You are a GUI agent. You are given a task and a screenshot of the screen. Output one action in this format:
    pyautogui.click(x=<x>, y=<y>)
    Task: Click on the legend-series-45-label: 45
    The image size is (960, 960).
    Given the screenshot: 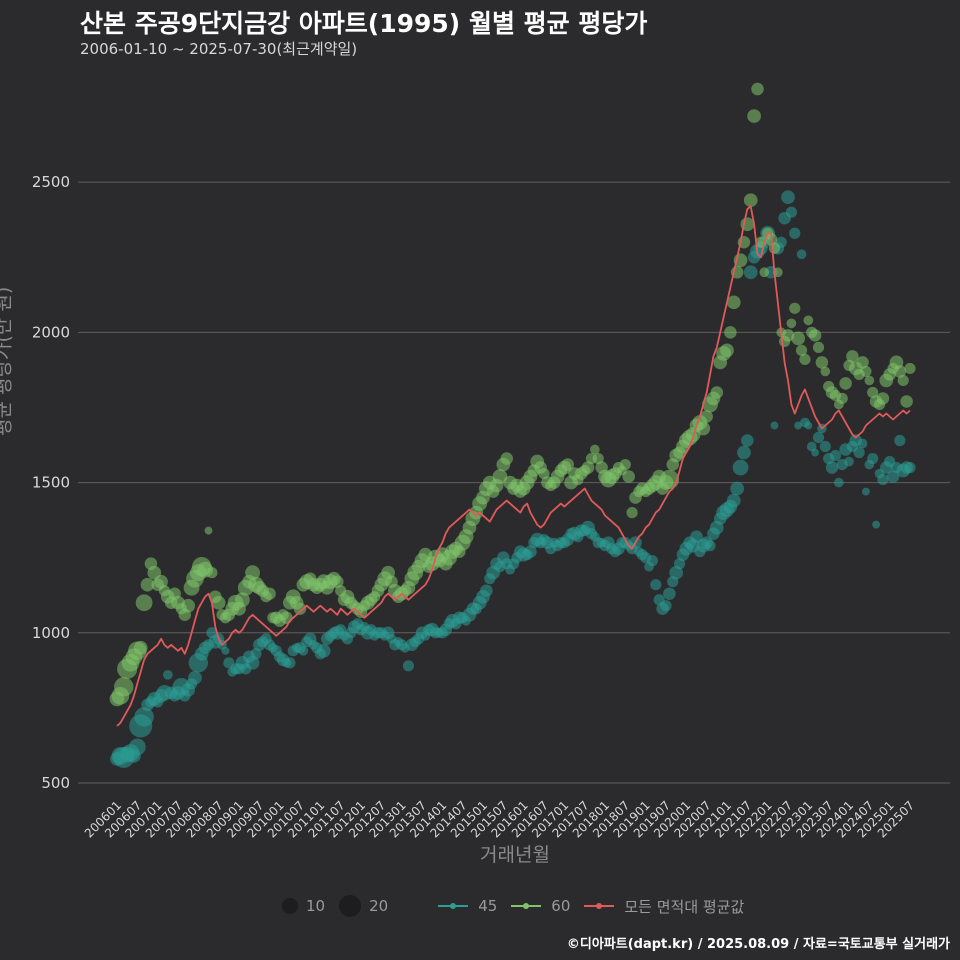 What is the action you would take?
    pyautogui.click(x=488, y=906)
    